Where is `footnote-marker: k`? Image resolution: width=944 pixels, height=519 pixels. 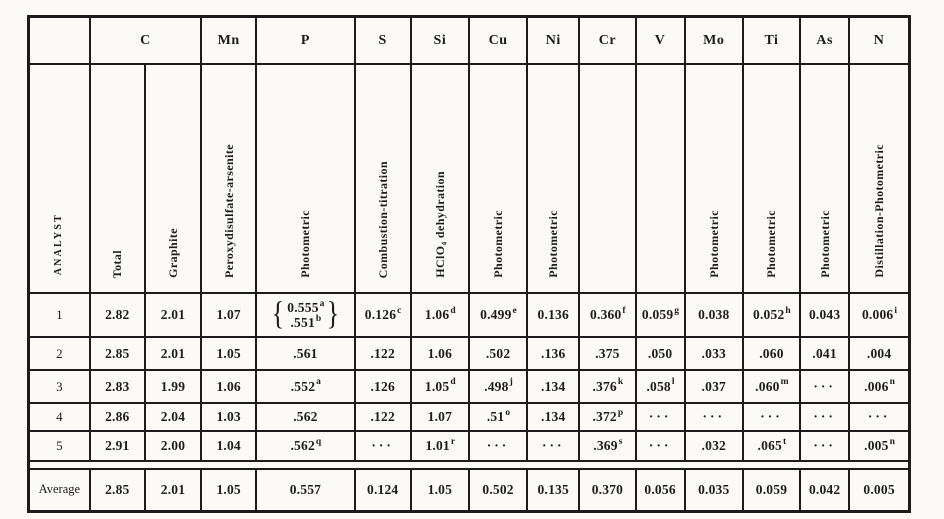 footnote-marker: k is located at coordinates (620, 382).